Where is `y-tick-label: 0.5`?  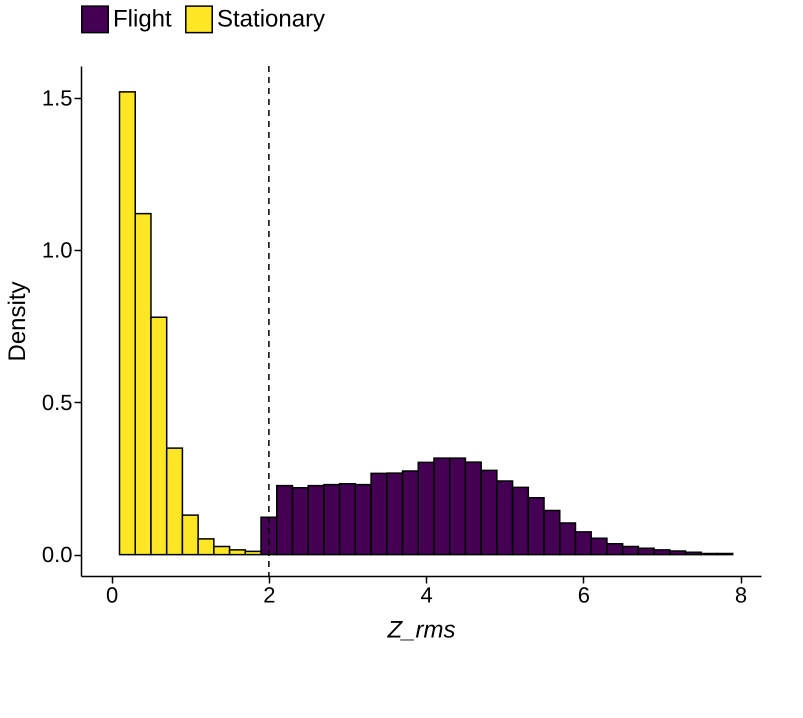 y-tick-label: 0.5 is located at coordinates (57, 402).